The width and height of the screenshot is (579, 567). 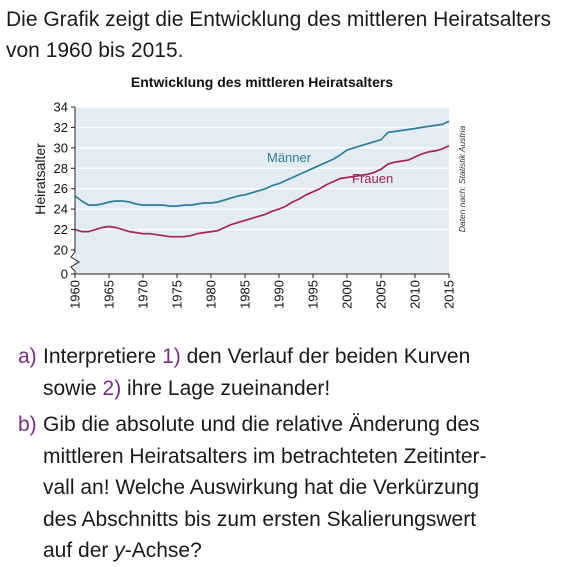 What do you see at coordinates (112, 388) in the screenshot?
I see `task-text-segment: 2)` at bounding box center [112, 388].